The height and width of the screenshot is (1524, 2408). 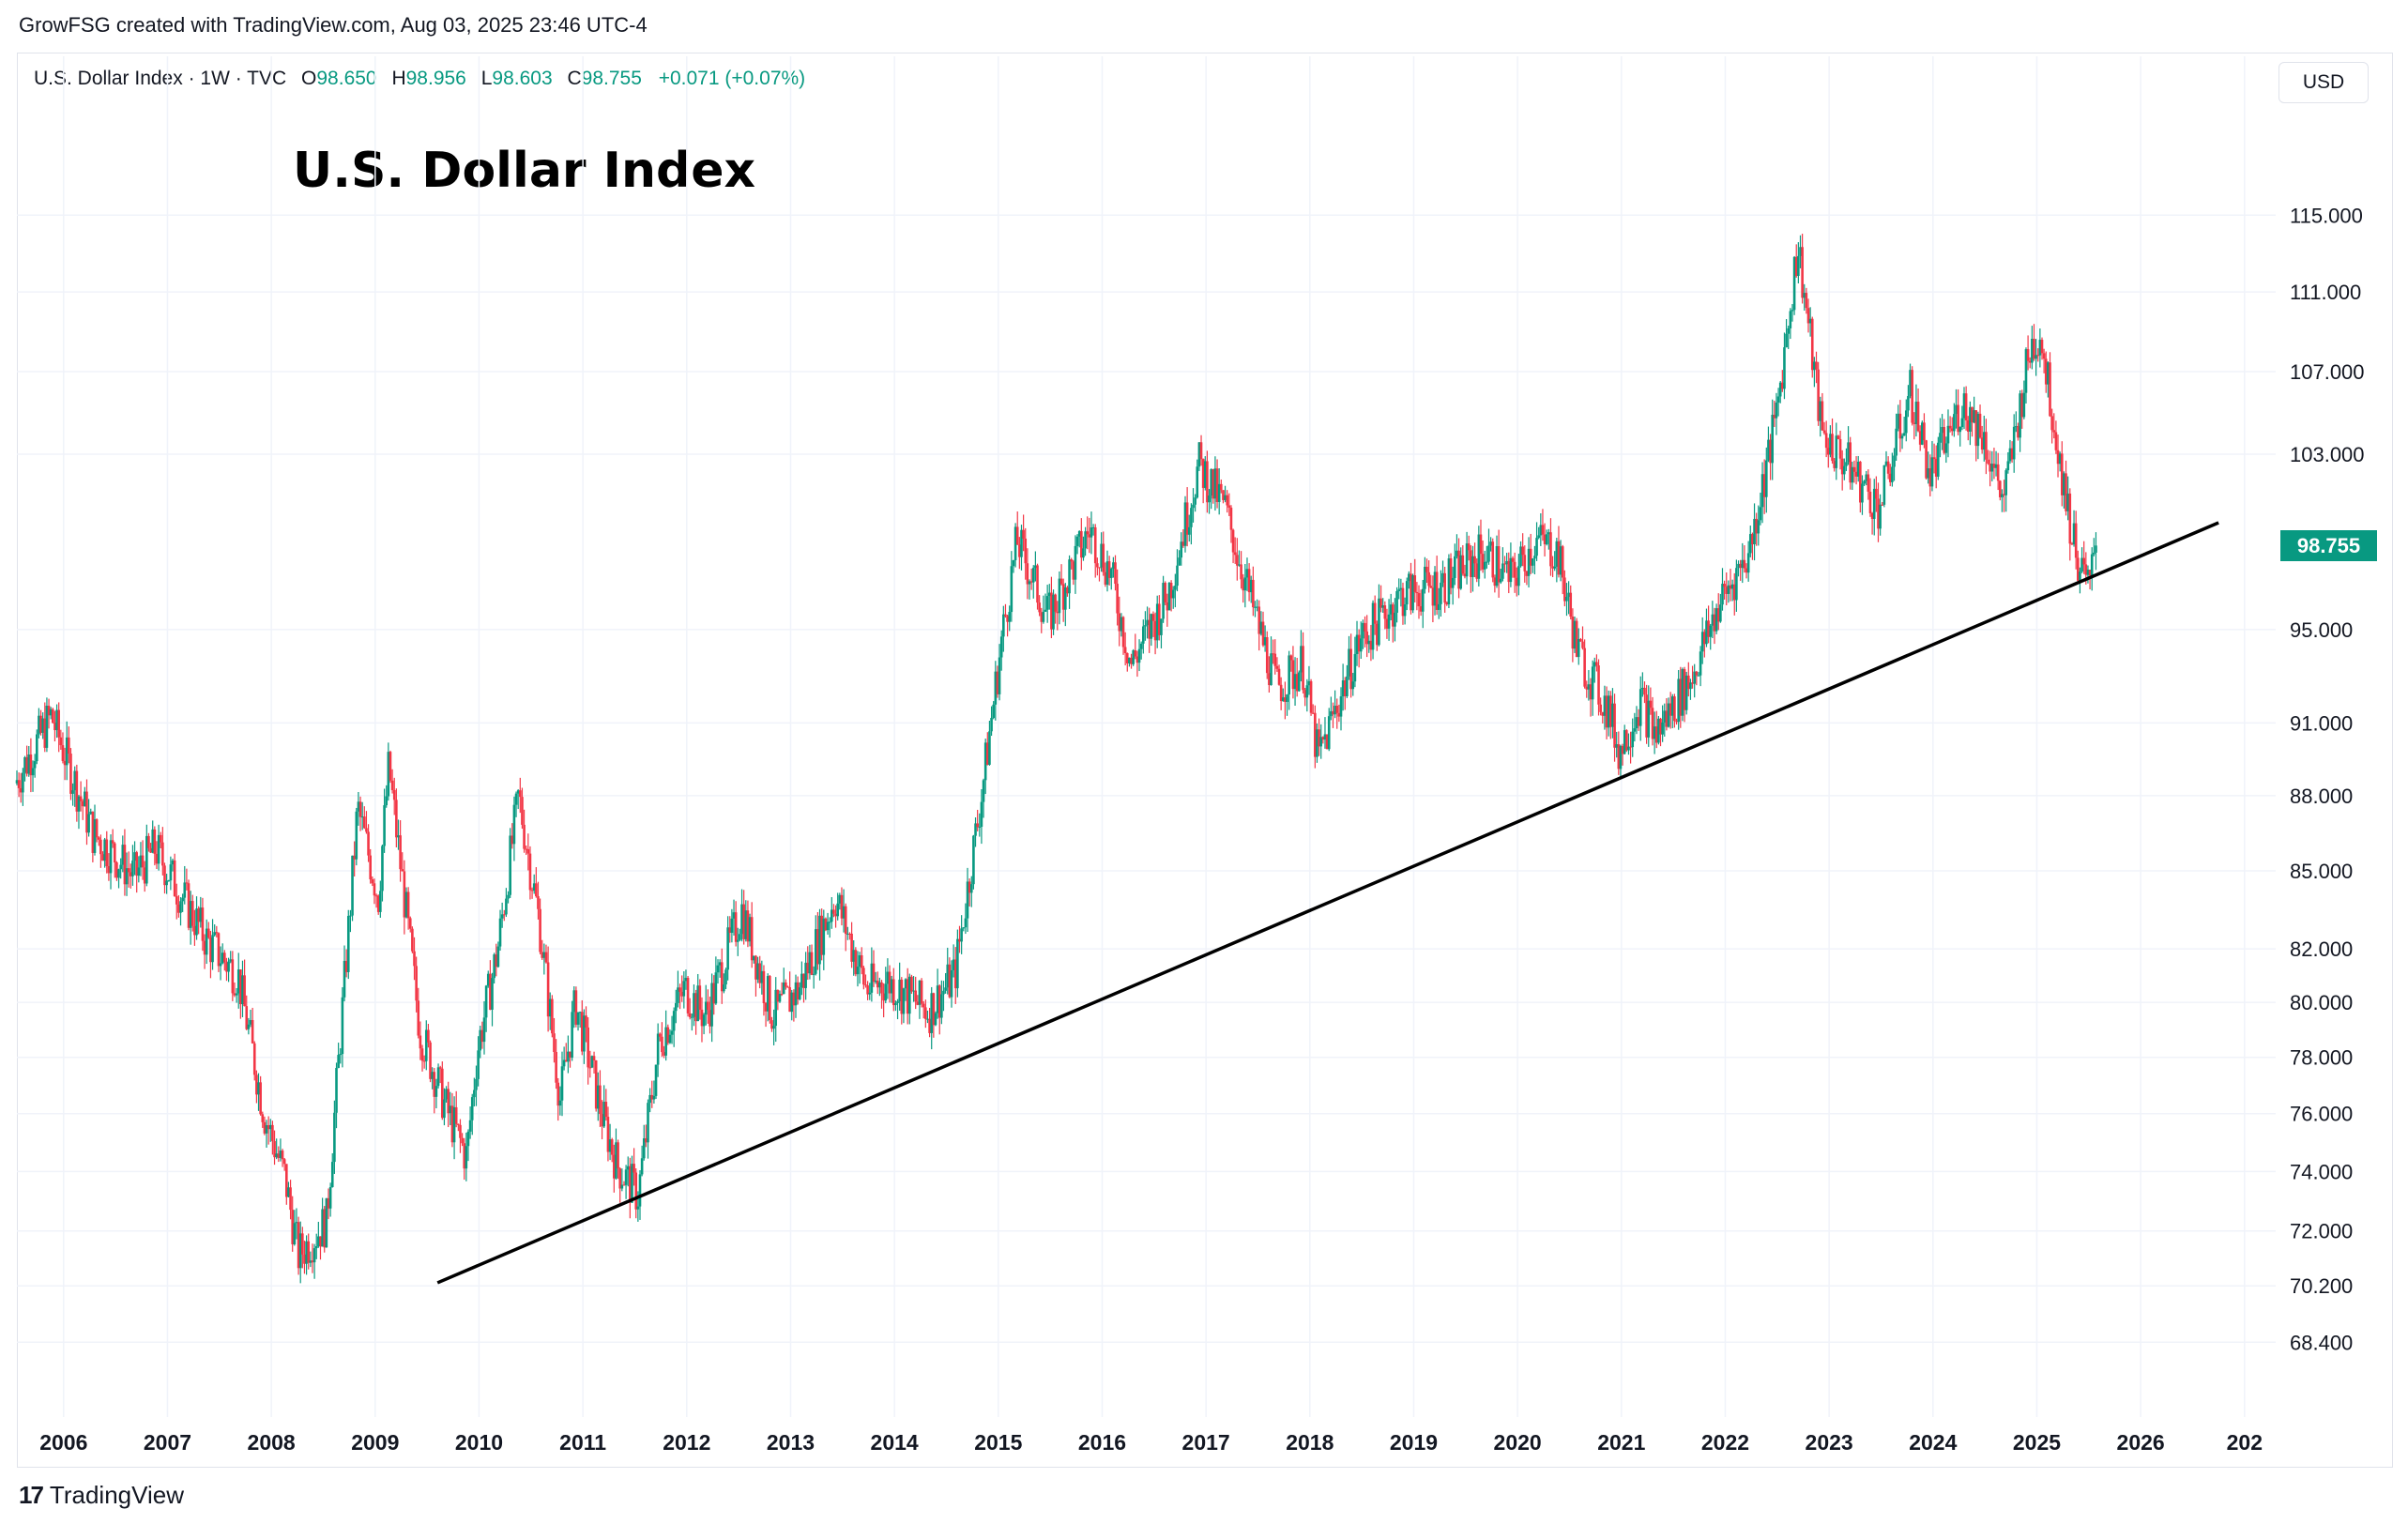 I want to click on x-tick-label: 2012, so click(x=686, y=1442).